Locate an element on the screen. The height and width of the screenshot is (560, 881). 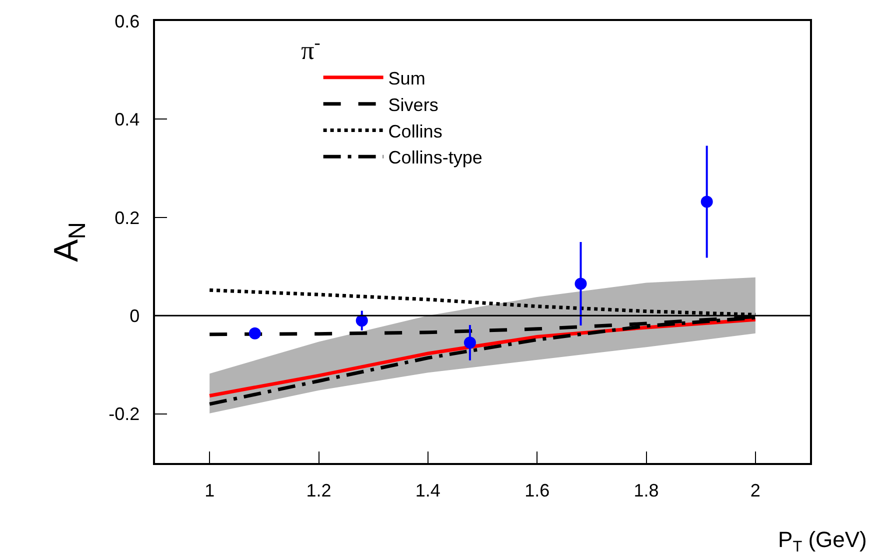
x-tick-label: 1.2 is located at coordinates (319, 490).